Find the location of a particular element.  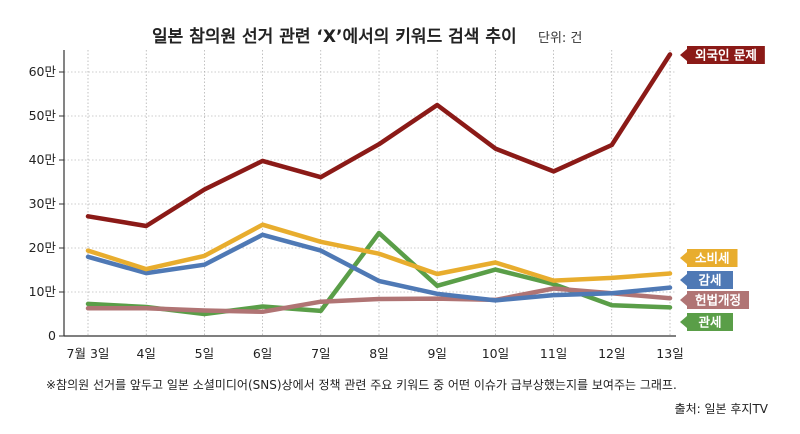

series-line-헌법개정 is located at coordinates (379, 300).